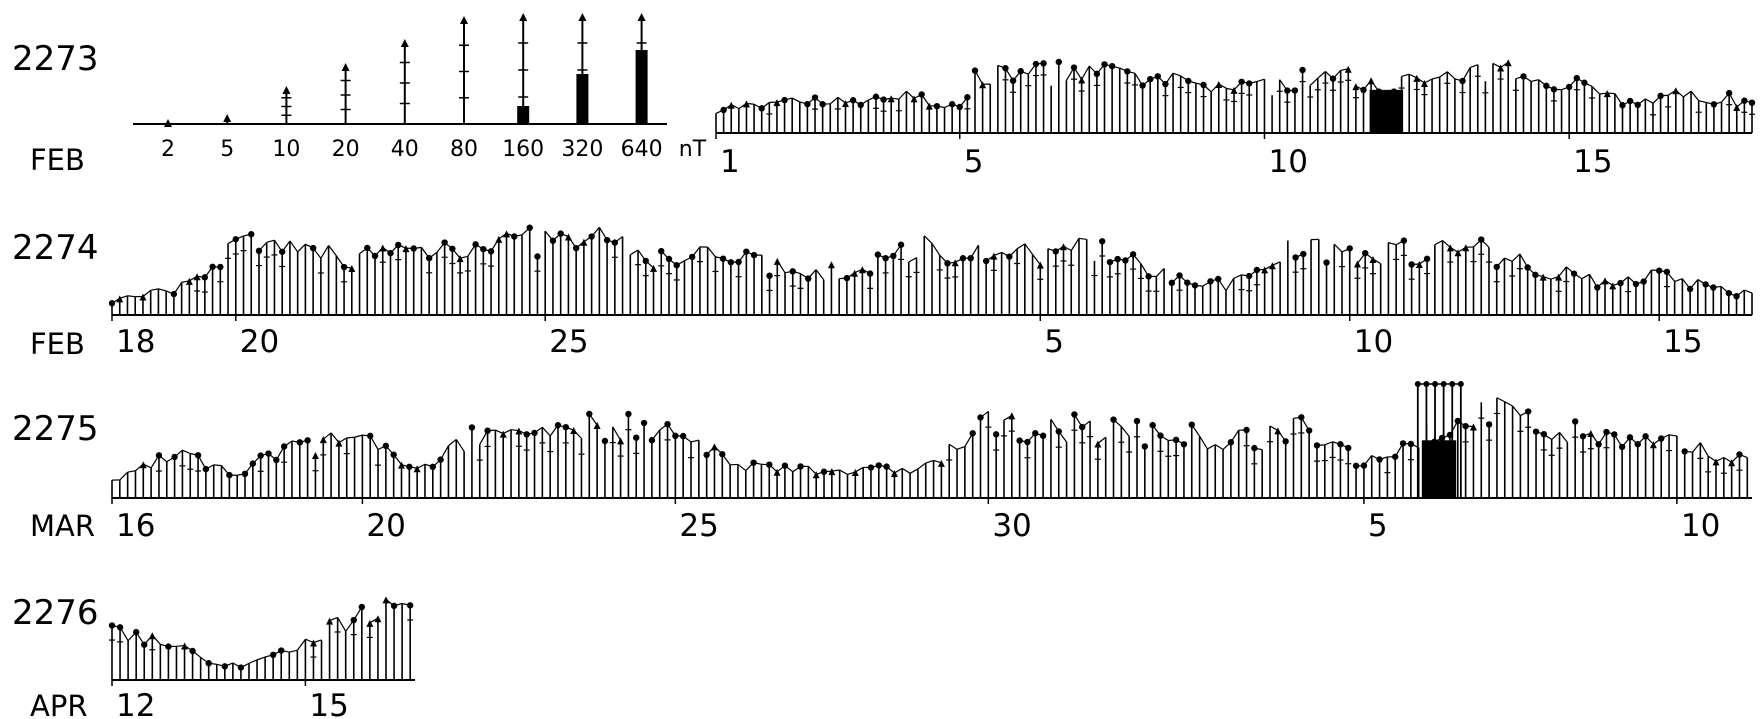 This screenshot has width=1764, height=719. Describe the element at coordinates (1439, 469) in the screenshot. I see `storm-block` at that location.